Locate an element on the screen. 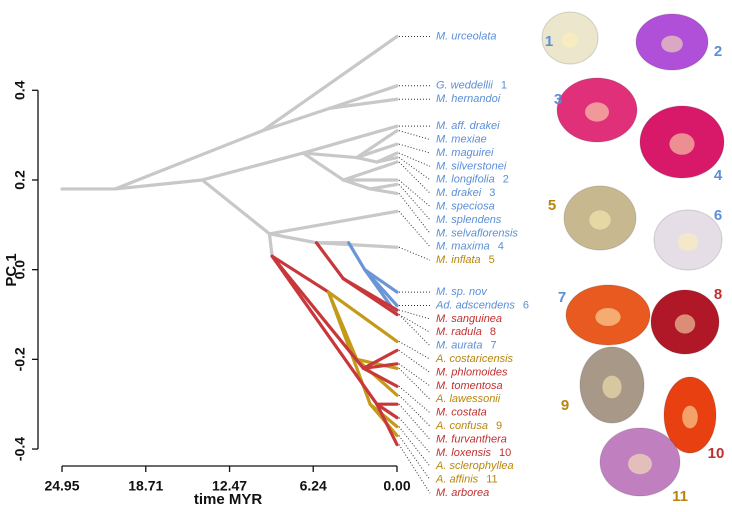  y-axis-label: PC 1 is located at coordinates (11, 269).